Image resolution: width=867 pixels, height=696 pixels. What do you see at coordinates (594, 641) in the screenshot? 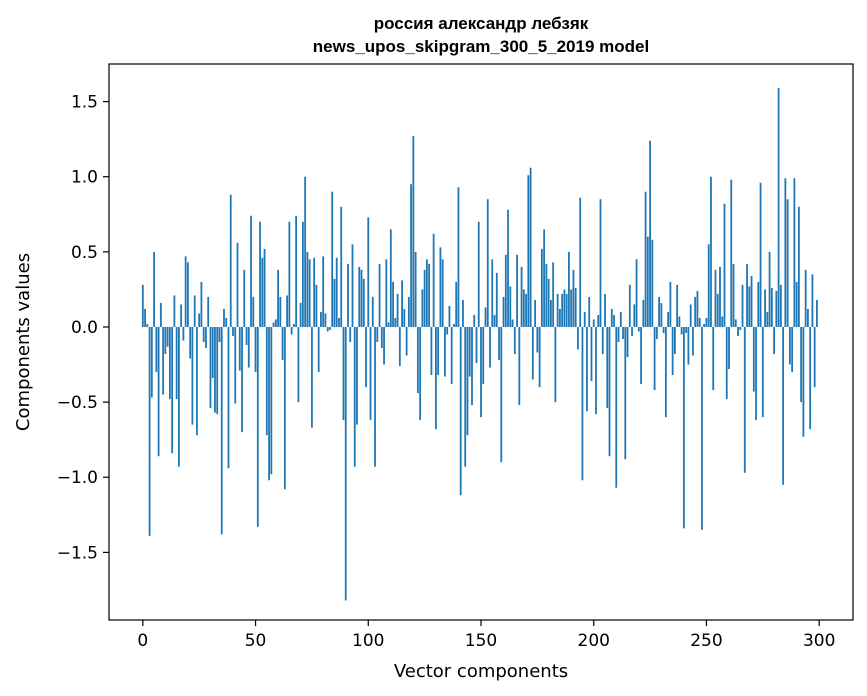
I see `x-tick-label: 200` at bounding box center [594, 641].